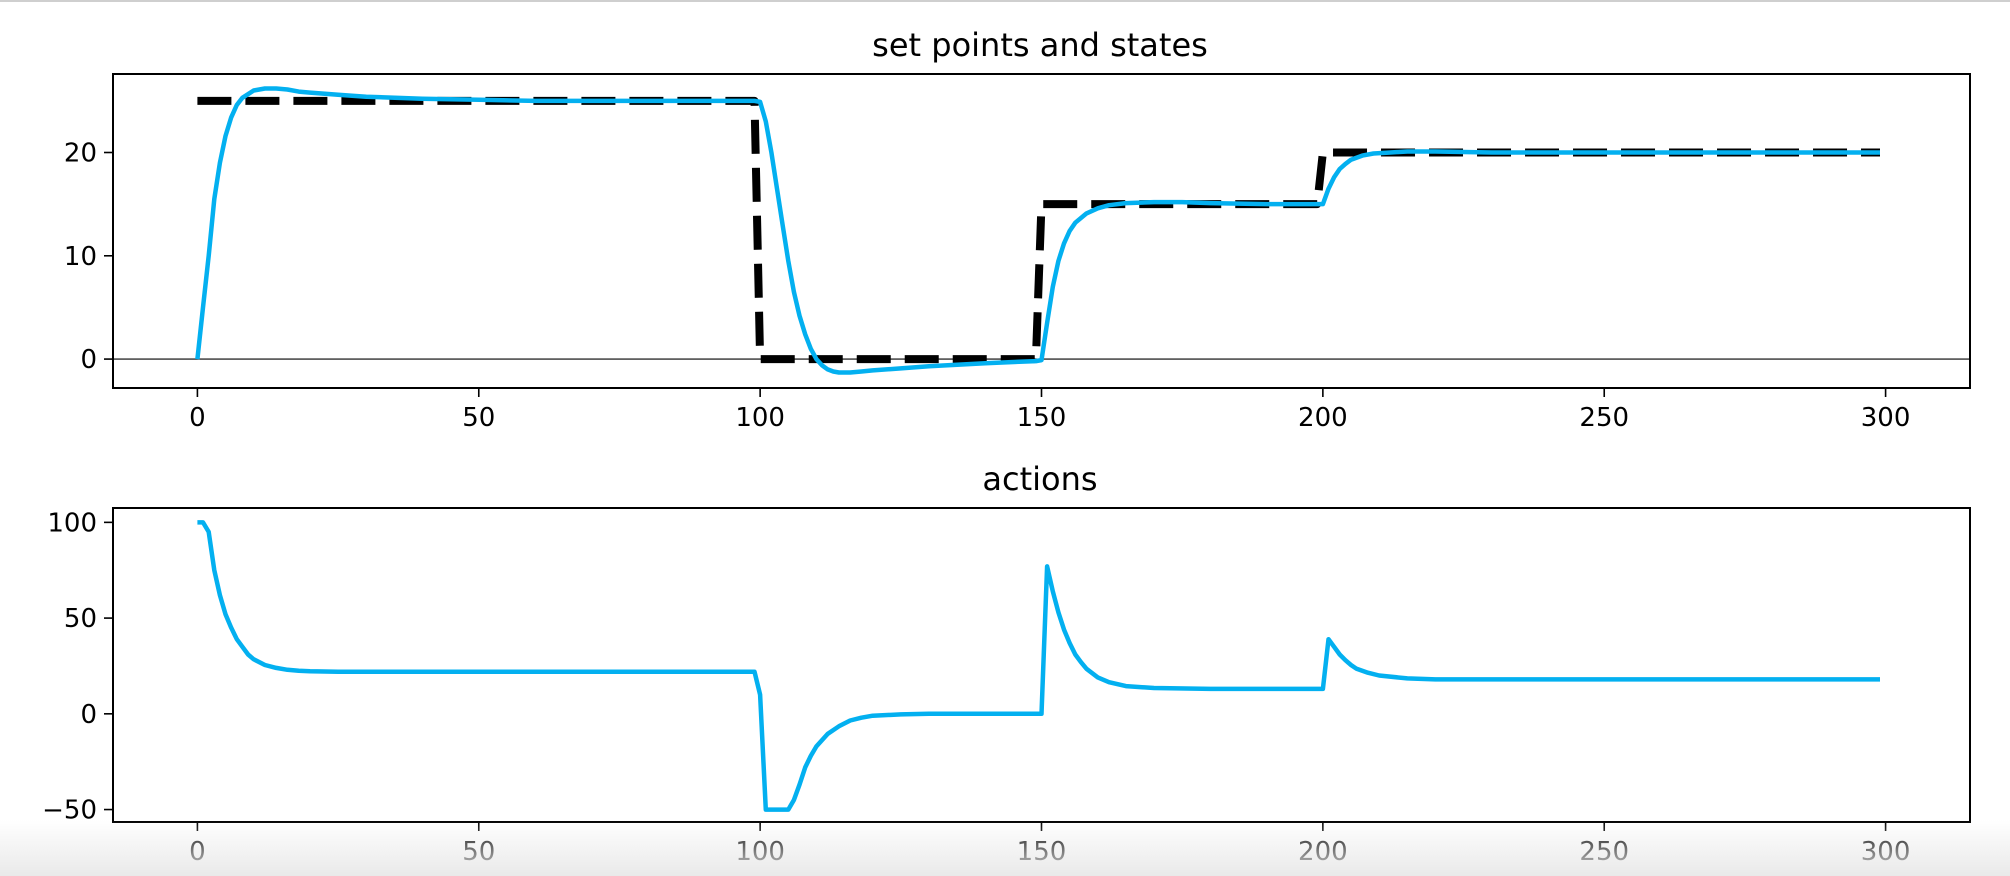  Describe the element at coordinates (1039, 479) in the screenshot. I see `chart-title: actions` at that location.